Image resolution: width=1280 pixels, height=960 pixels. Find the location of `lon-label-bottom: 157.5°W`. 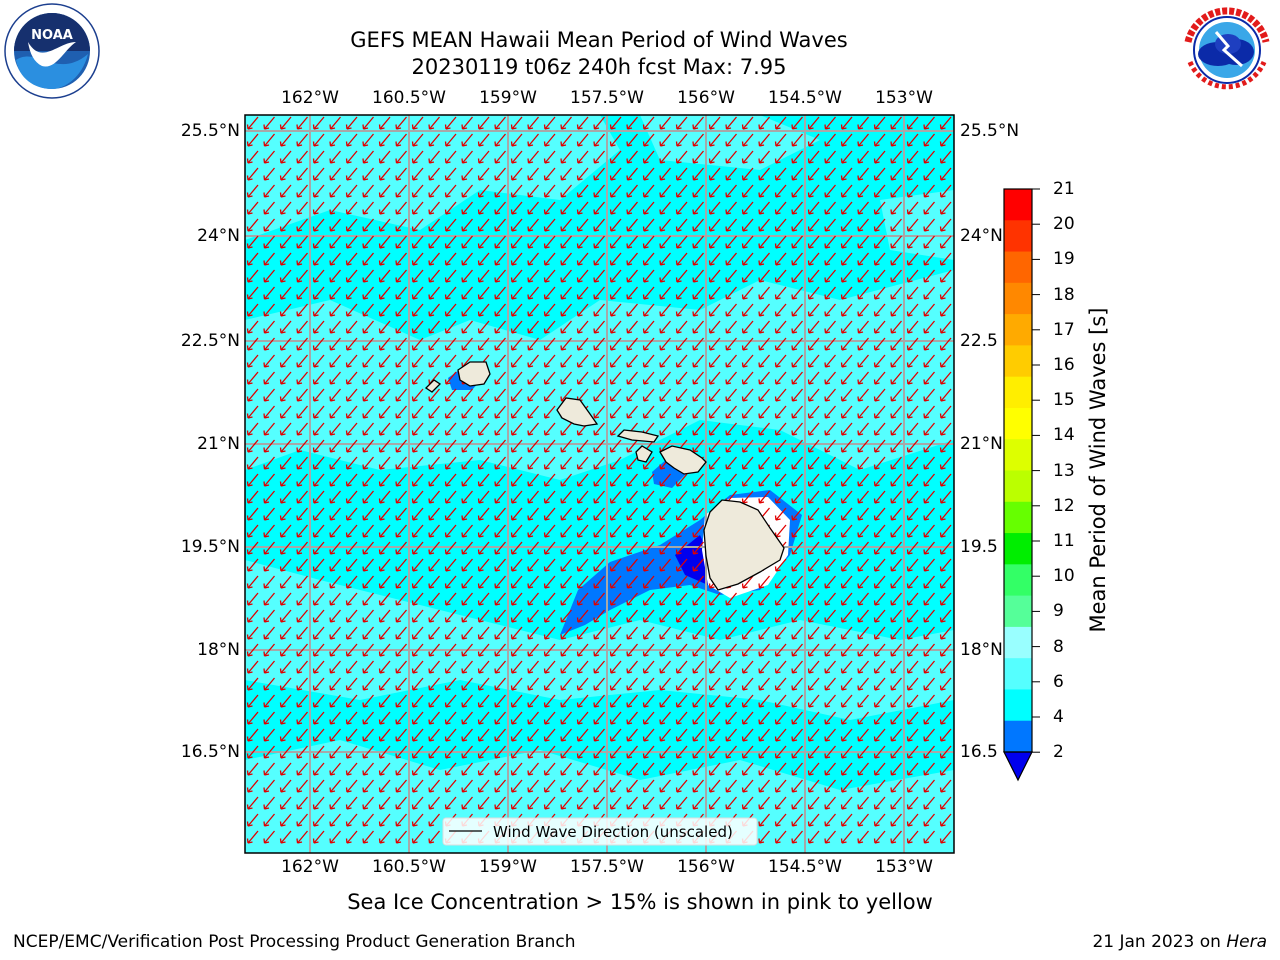

lon-label-bottom: 157.5°W is located at coordinates (607, 867).